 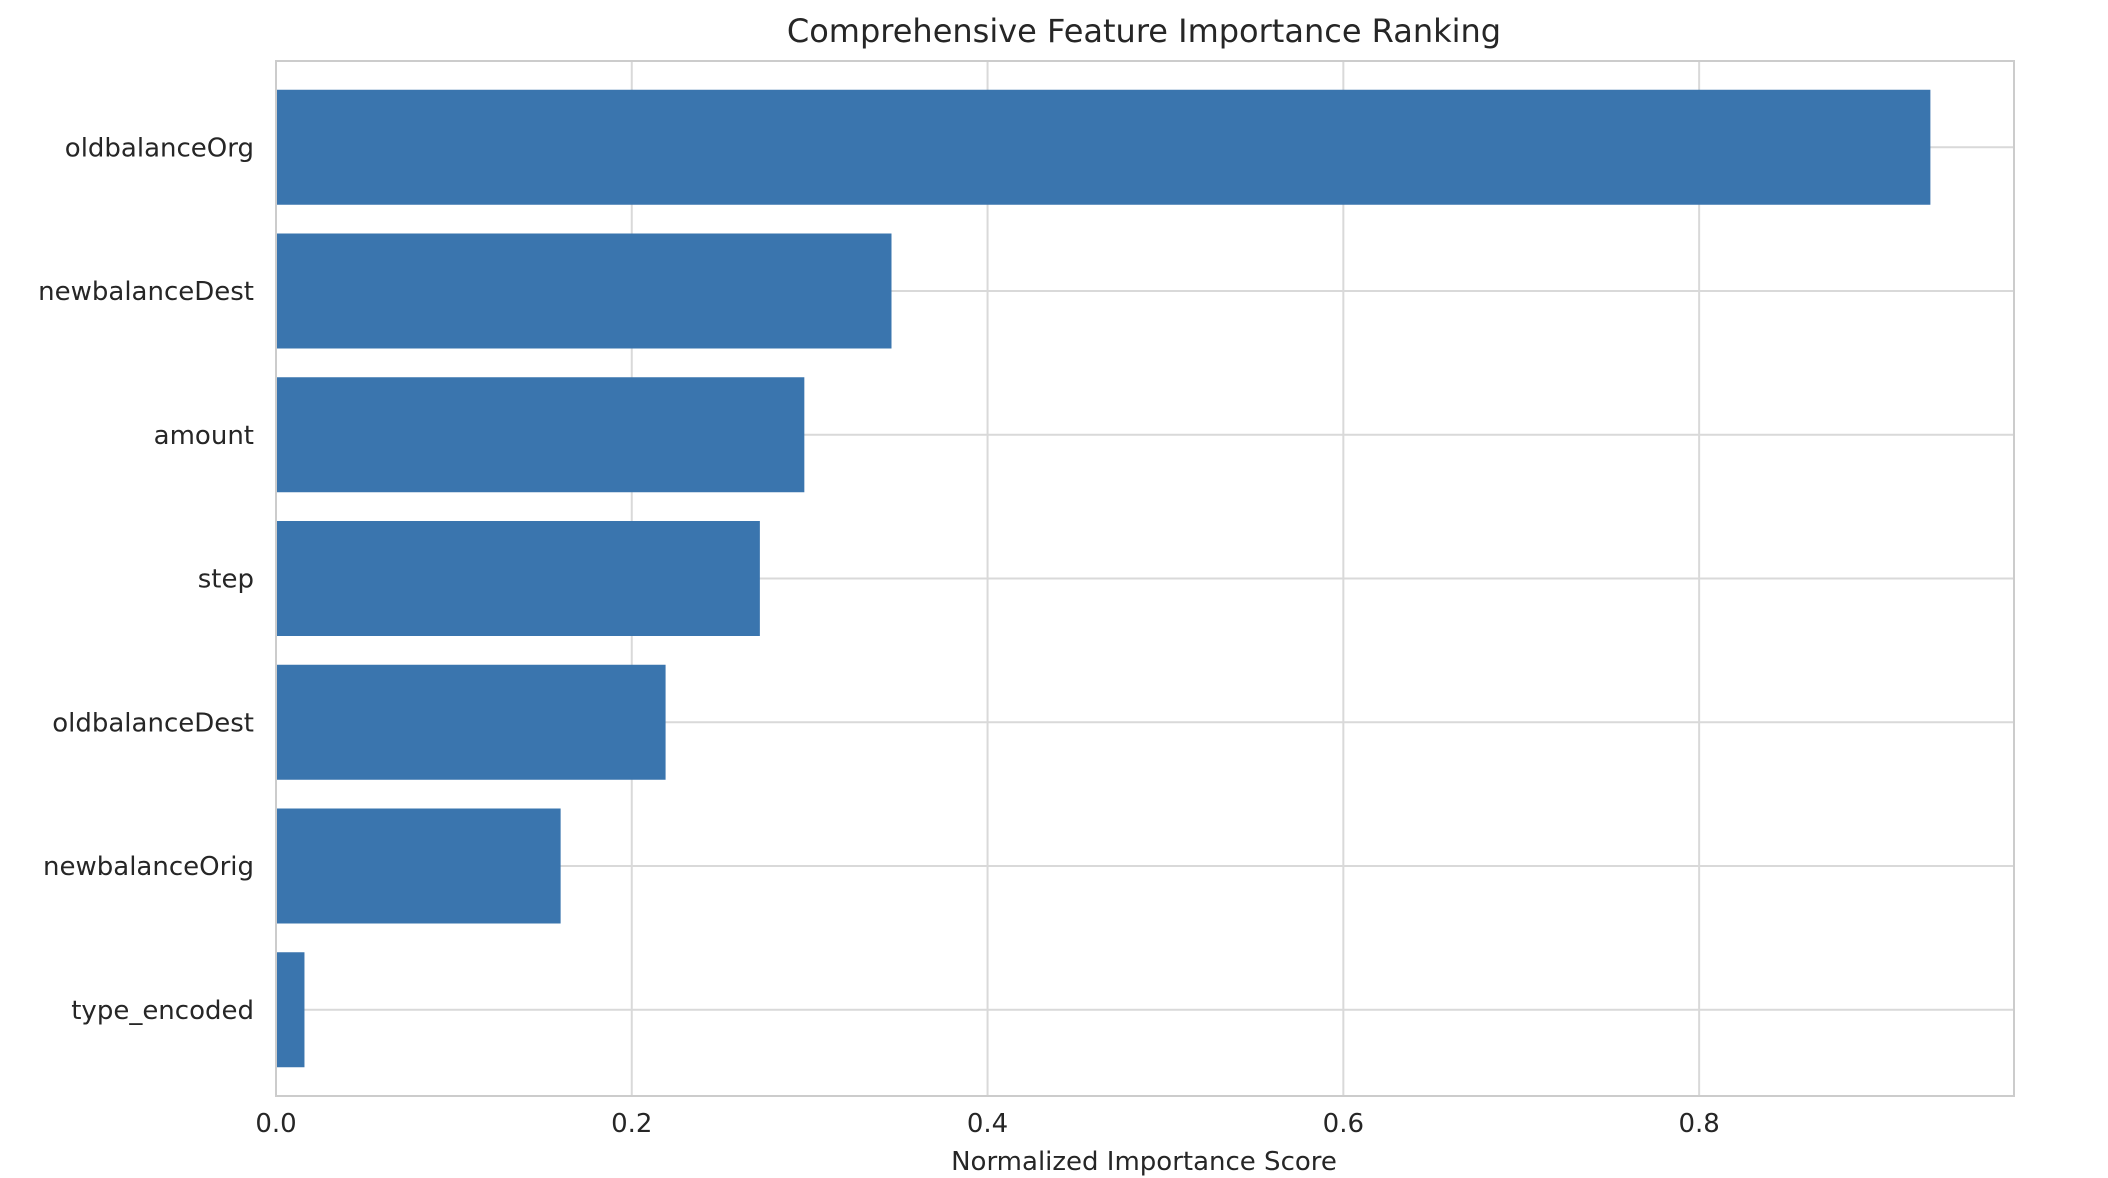 I want to click on x-tick-label: 0.0, so click(x=275, y=1124).